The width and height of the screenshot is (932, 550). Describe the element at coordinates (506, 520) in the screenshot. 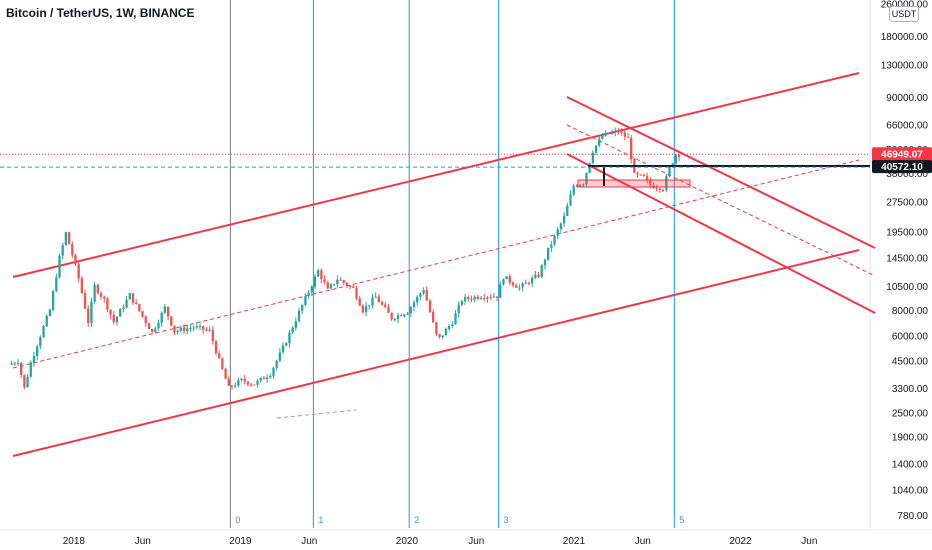

I see `cycle-label: 3` at that location.